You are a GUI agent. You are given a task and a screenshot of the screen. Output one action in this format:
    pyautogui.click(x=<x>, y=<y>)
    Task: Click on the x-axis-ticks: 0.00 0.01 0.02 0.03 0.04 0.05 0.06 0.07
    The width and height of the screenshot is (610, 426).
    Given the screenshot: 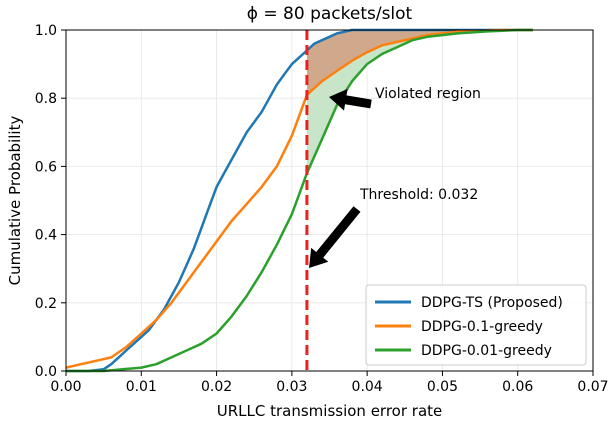 What is the action you would take?
    pyautogui.click(x=329, y=383)
    